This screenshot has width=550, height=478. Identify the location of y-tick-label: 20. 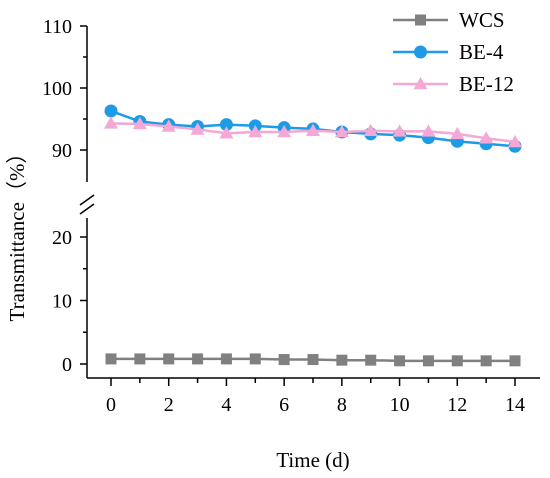
(62, 238).